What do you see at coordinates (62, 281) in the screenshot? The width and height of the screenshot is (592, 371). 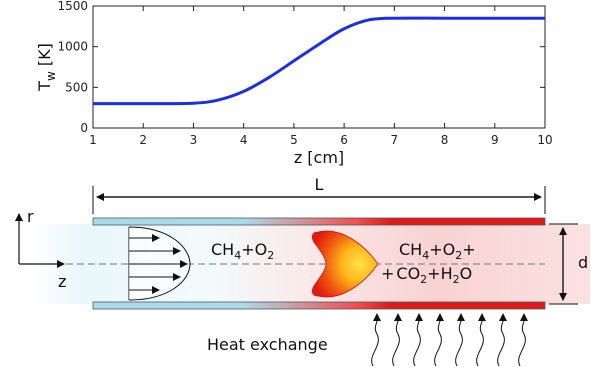 I see `z-axis-label: z` at bounding box center [62, 281].